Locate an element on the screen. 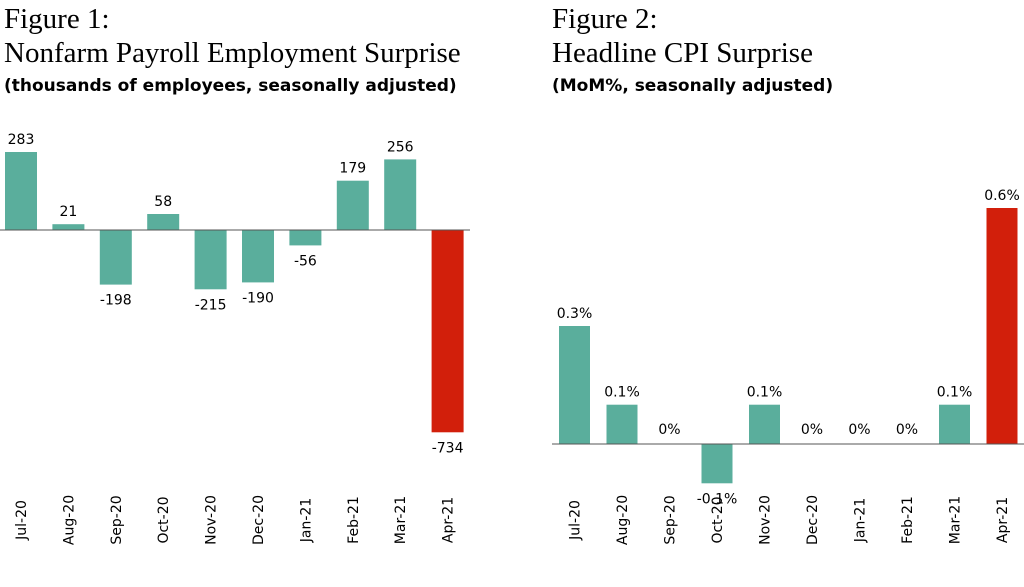  payroll-value-label: -215 is located at coordinates (211, 305).